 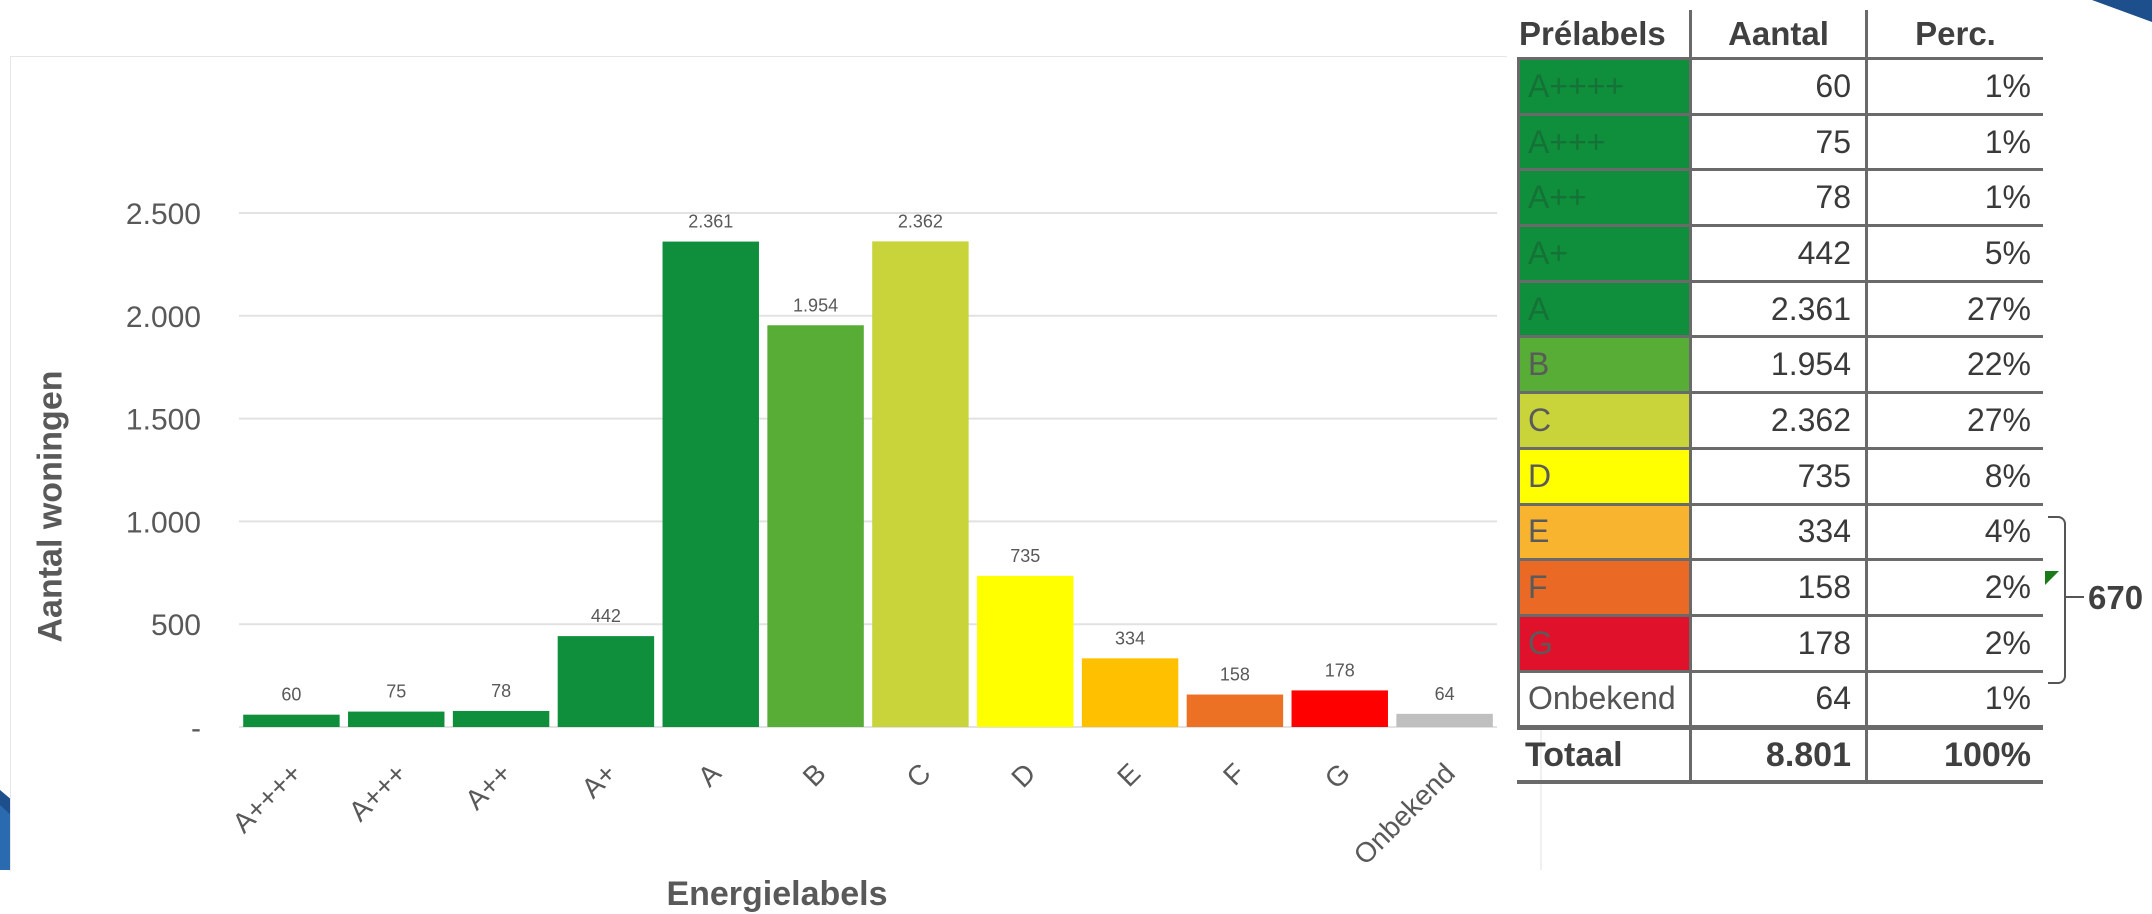 I want to click on bar-data-label: 334, so click(x=1130, y=638).